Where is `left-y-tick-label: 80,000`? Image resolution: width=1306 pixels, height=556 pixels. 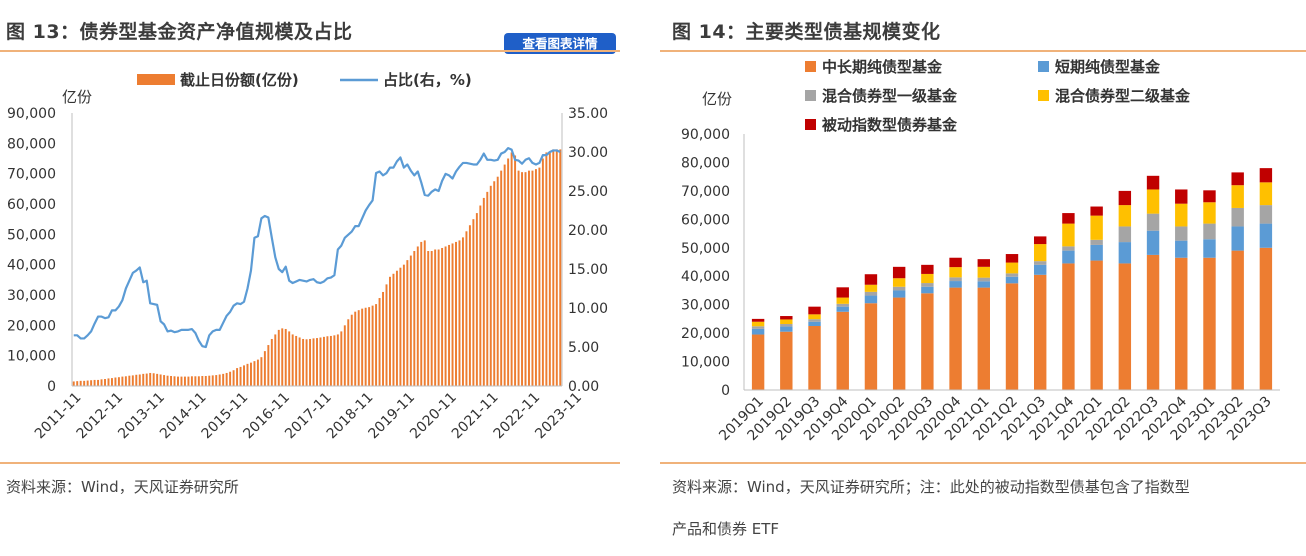
left-y-tick-label: 80,000 is located at coordinates (31, 144).